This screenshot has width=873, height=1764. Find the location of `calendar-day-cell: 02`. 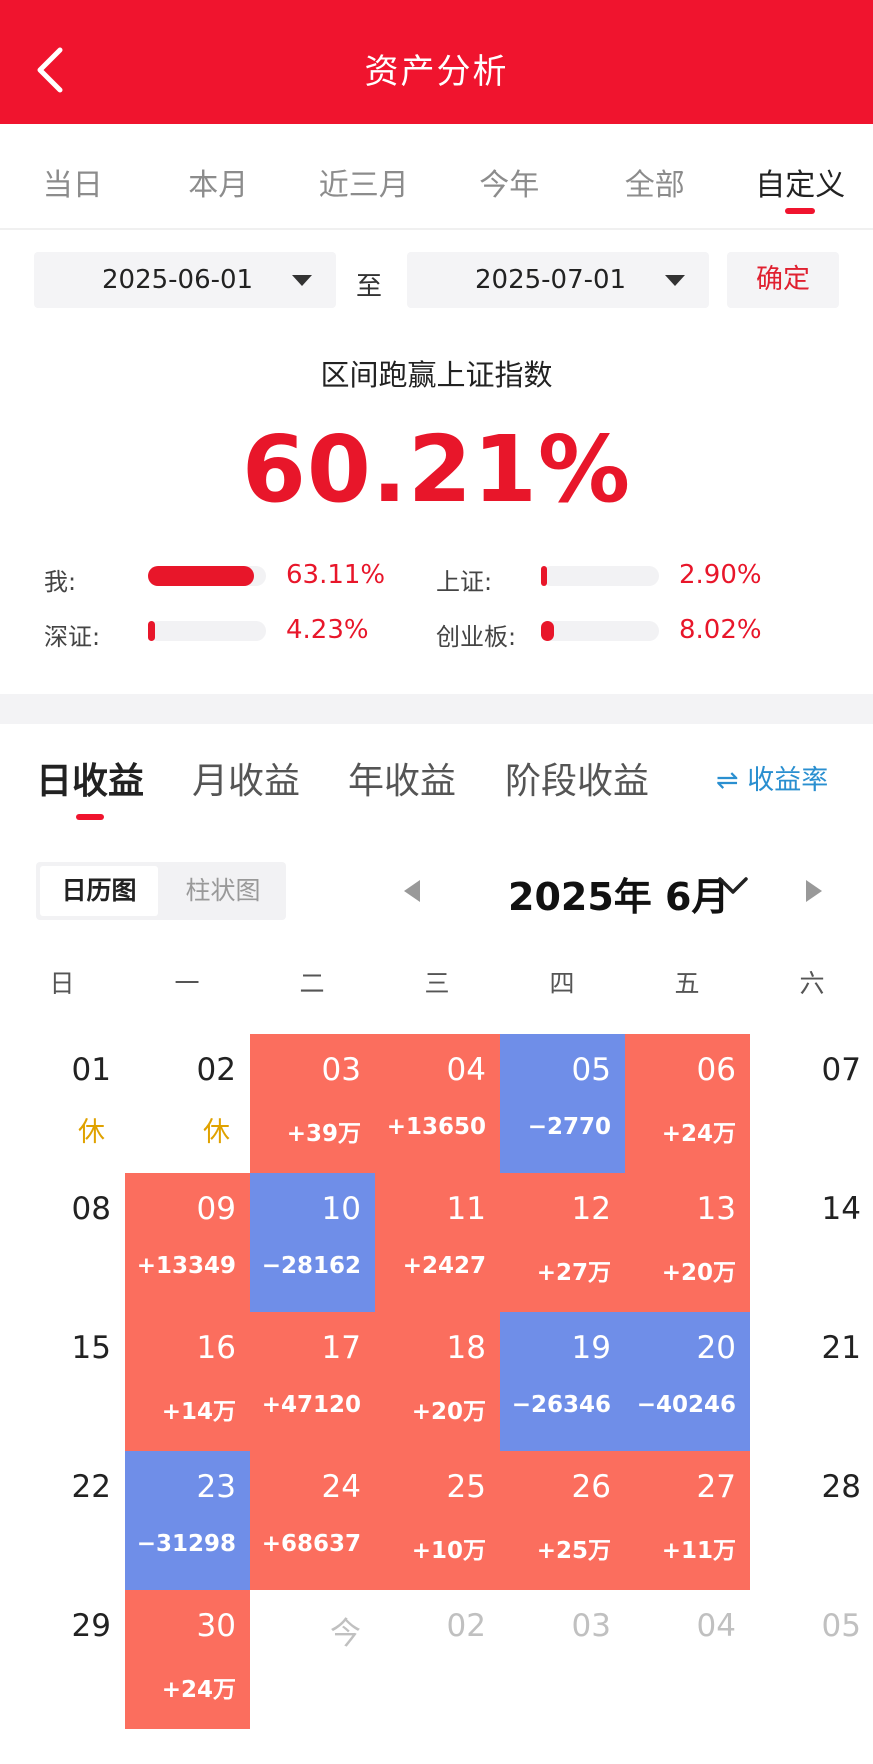

calendar-day-cell: 02 is located at coordinates (437, 1659).